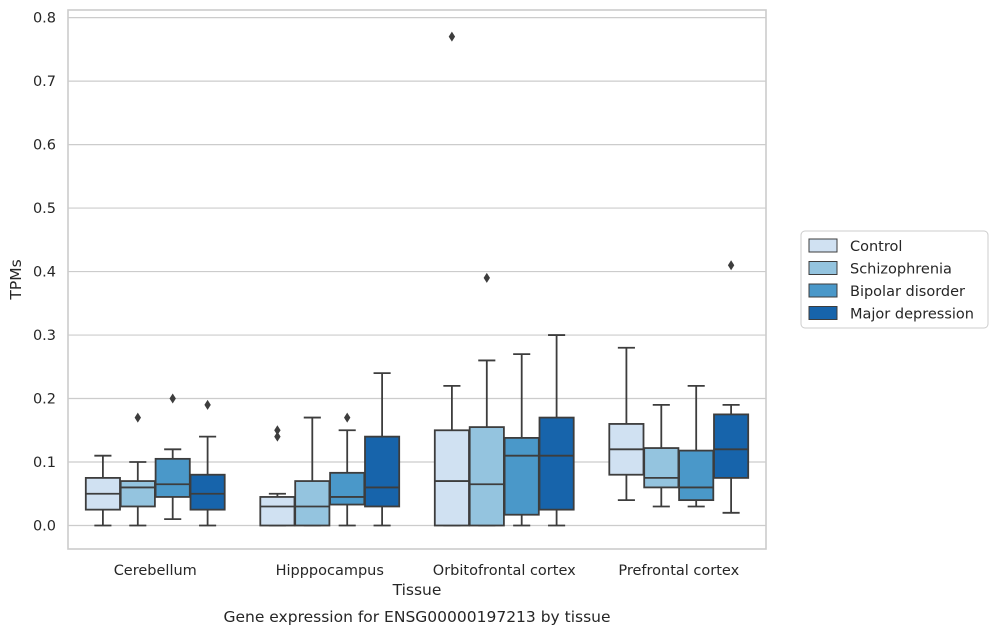  What do you see at coordinates (330, 571) in the screenshot?
I see `x-tick-label: Hipppocampus` at bounding box center [330, 571].